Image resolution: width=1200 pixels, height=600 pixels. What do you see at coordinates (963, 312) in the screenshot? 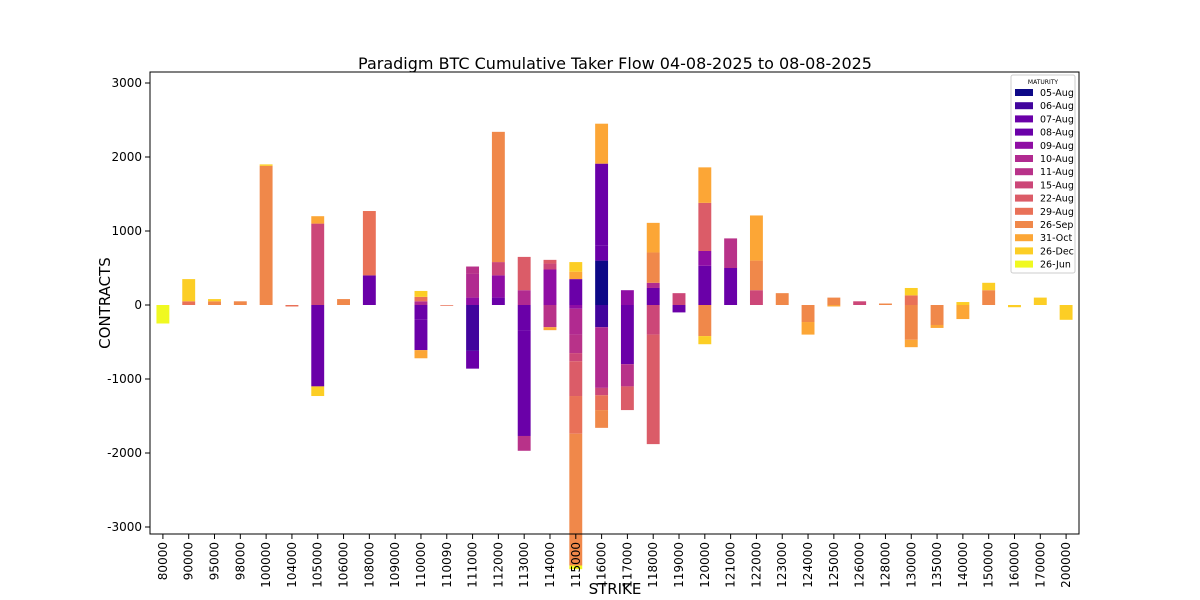
I see `bar-140000-31-Oct` at bounding box center [963, 312].